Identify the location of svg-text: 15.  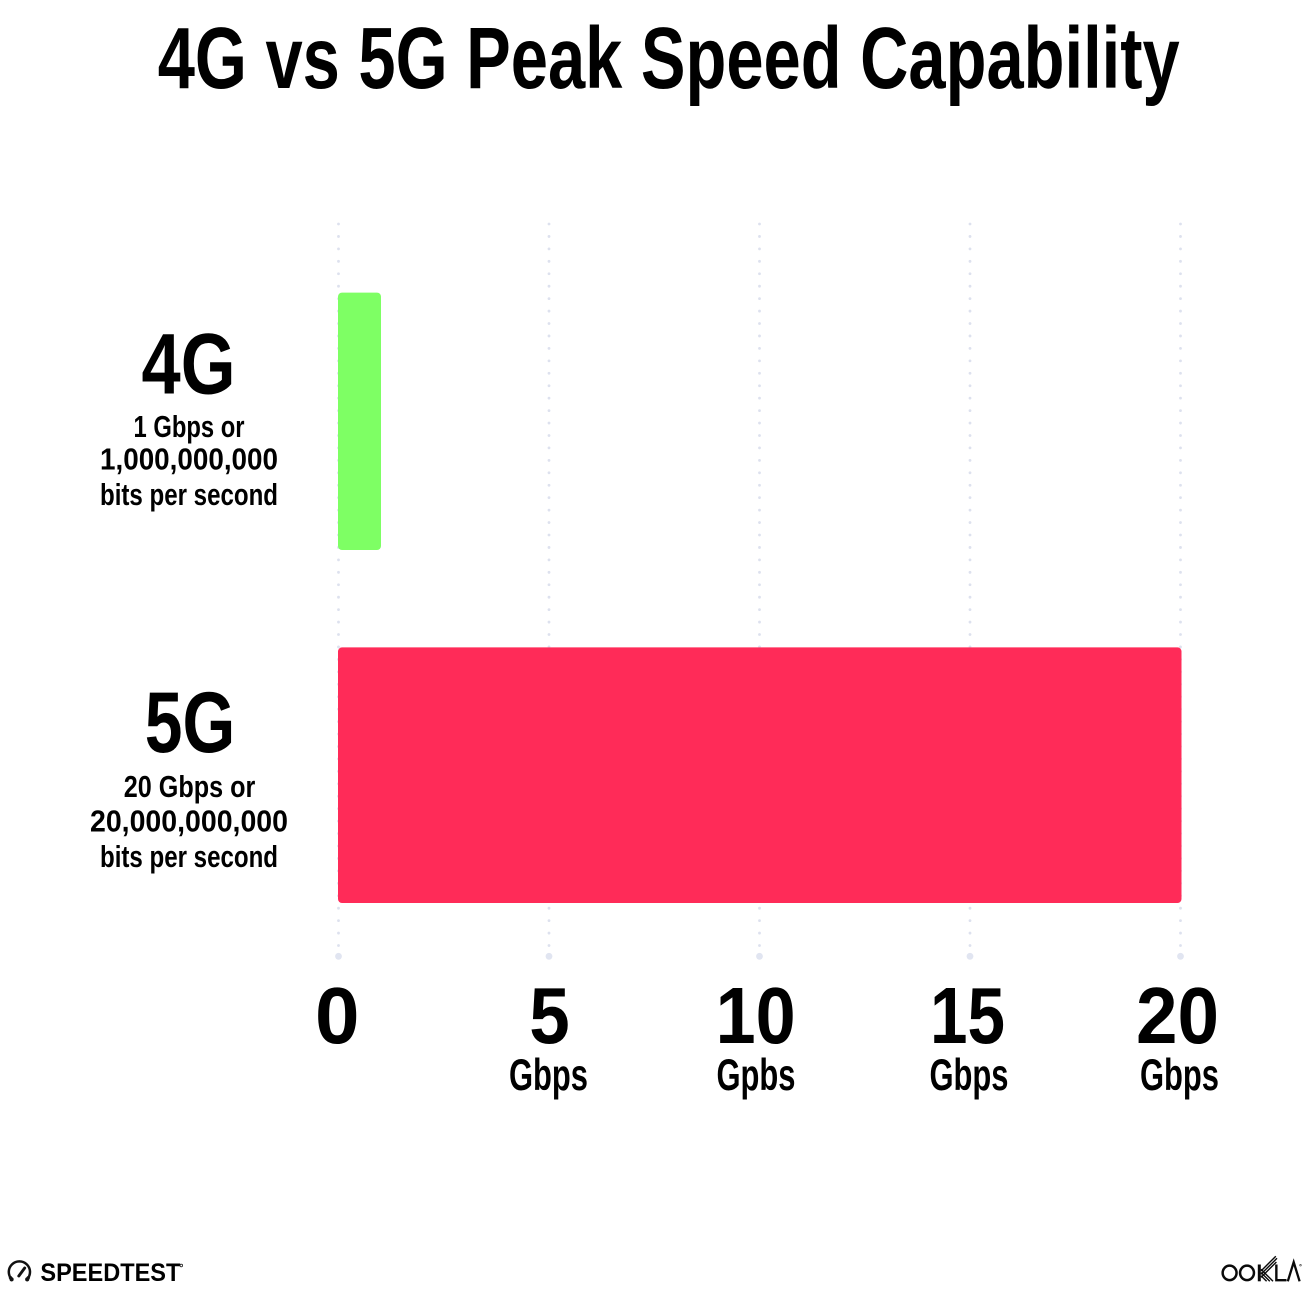
(967, 1015).